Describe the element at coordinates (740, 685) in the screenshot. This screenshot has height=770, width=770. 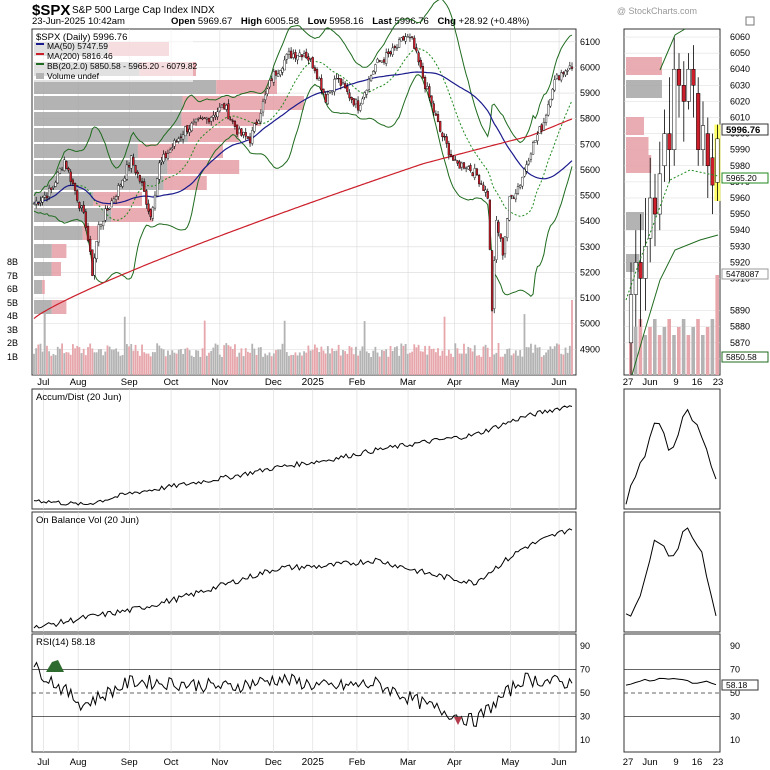
I see `rsi-tag` at that location.